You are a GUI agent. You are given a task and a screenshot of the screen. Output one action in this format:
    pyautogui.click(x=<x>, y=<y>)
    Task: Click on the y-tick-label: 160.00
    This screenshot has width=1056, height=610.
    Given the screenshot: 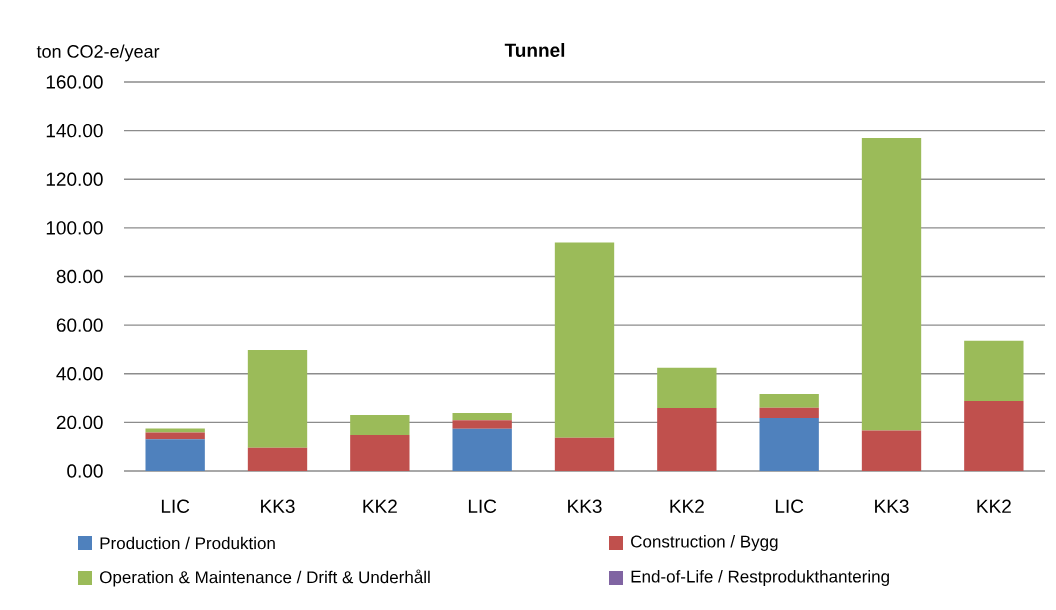 What is the action you would take?
    pyautogui.click(x=74, y=82)
    